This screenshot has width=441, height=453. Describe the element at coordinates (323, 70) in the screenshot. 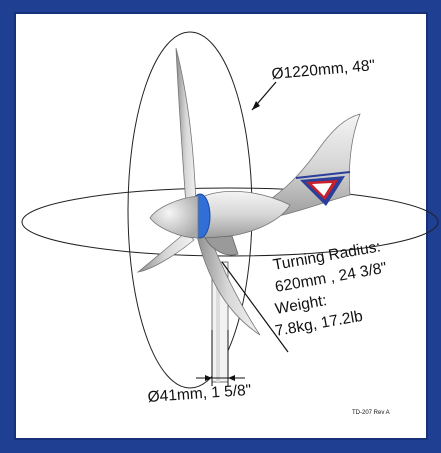

I see `rotor-diameter-label: Ø1220mm, 48"` at that location.